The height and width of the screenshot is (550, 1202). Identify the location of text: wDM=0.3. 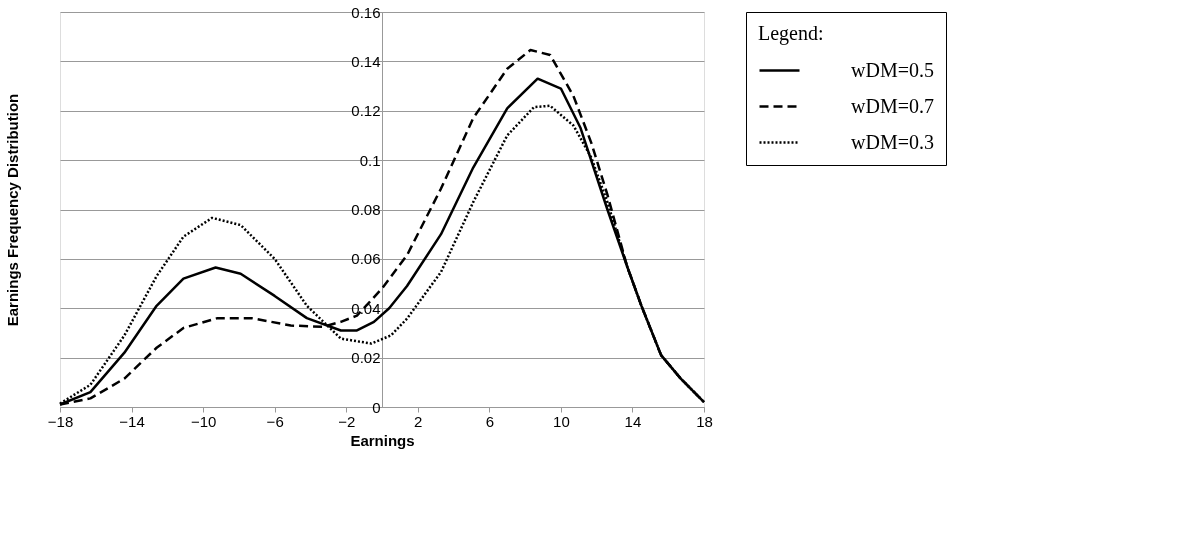
(892, 141).